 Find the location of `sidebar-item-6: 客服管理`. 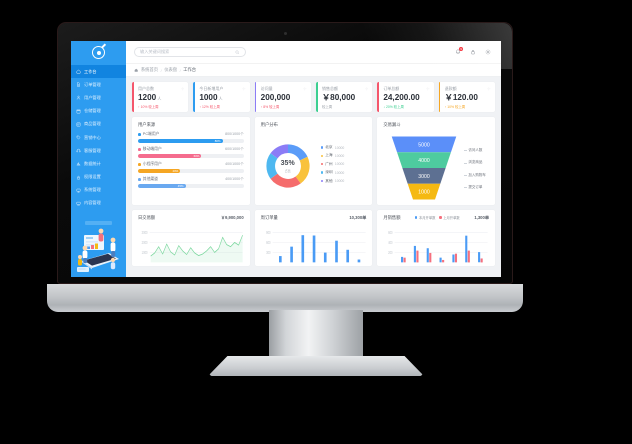

sidebar-item-6: 客服管理 is located at coordinates (98, 150).